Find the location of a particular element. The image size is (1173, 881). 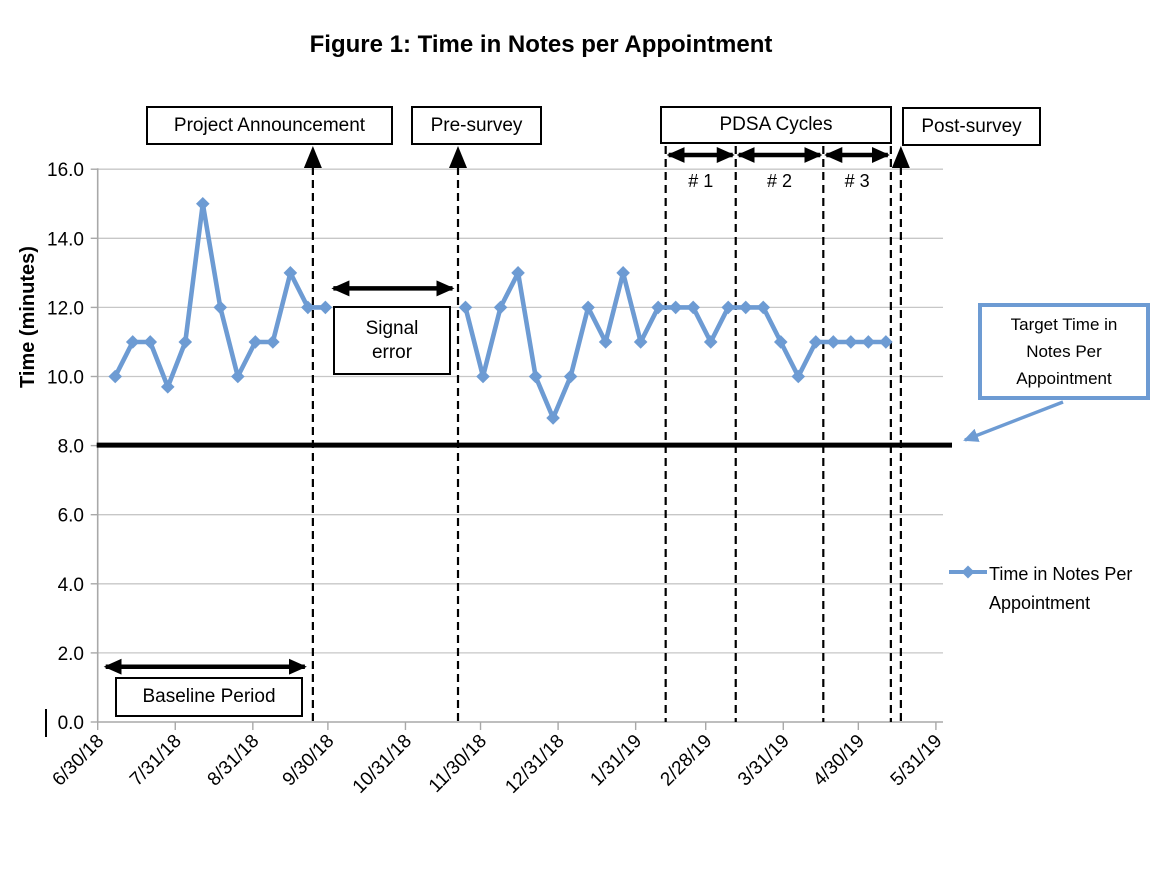

x-tick-label: 11/30/18 is located at coordinates (458, 764).